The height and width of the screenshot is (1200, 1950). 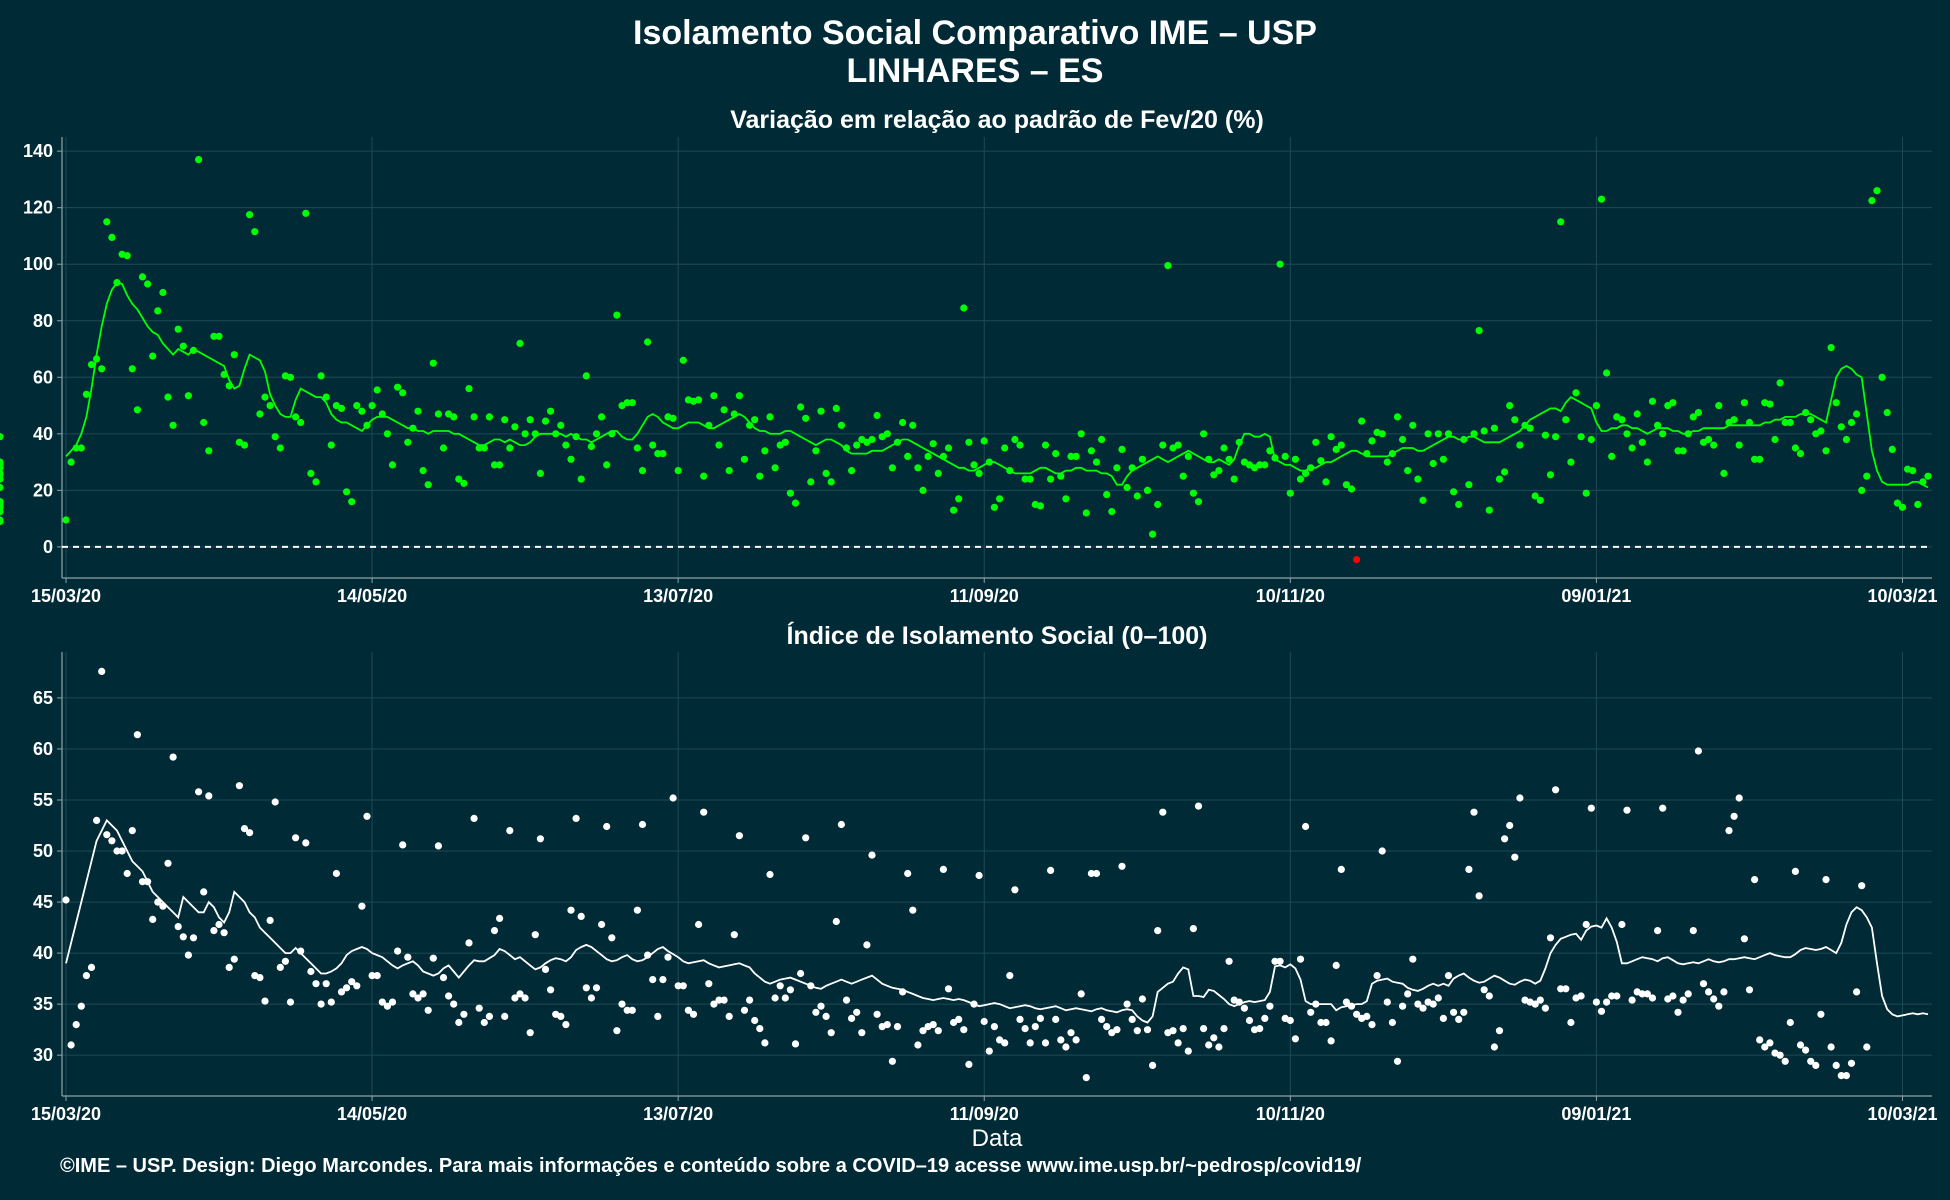 What do you see at coordinates (1290, 1114) in the screenshot?
I see `x-tick-label: 10/11/20` at bounding box center [1290, 1114].